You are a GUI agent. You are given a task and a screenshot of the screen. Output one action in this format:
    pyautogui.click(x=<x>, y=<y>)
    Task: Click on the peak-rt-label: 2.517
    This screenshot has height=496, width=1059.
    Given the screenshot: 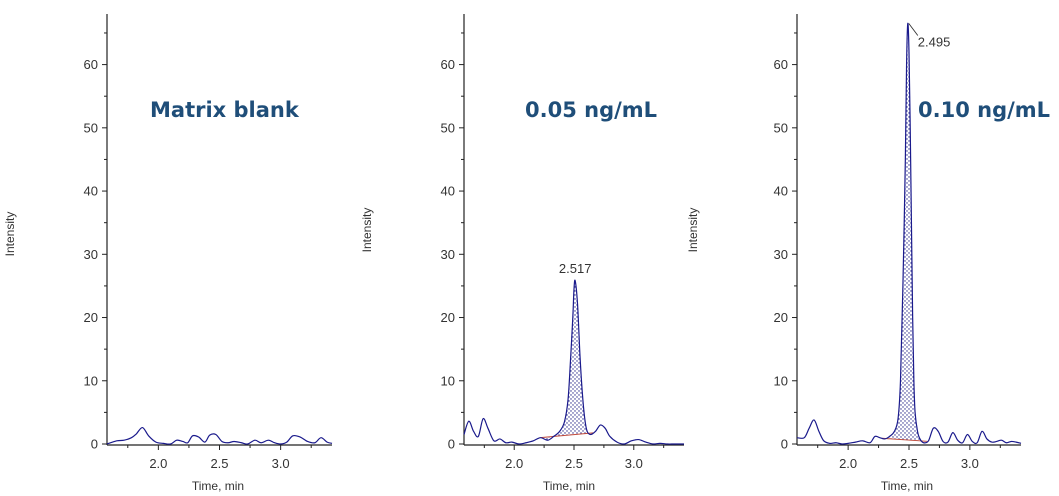 What is the action you would take?
    pyautogui.click(x=575, y=268)
    